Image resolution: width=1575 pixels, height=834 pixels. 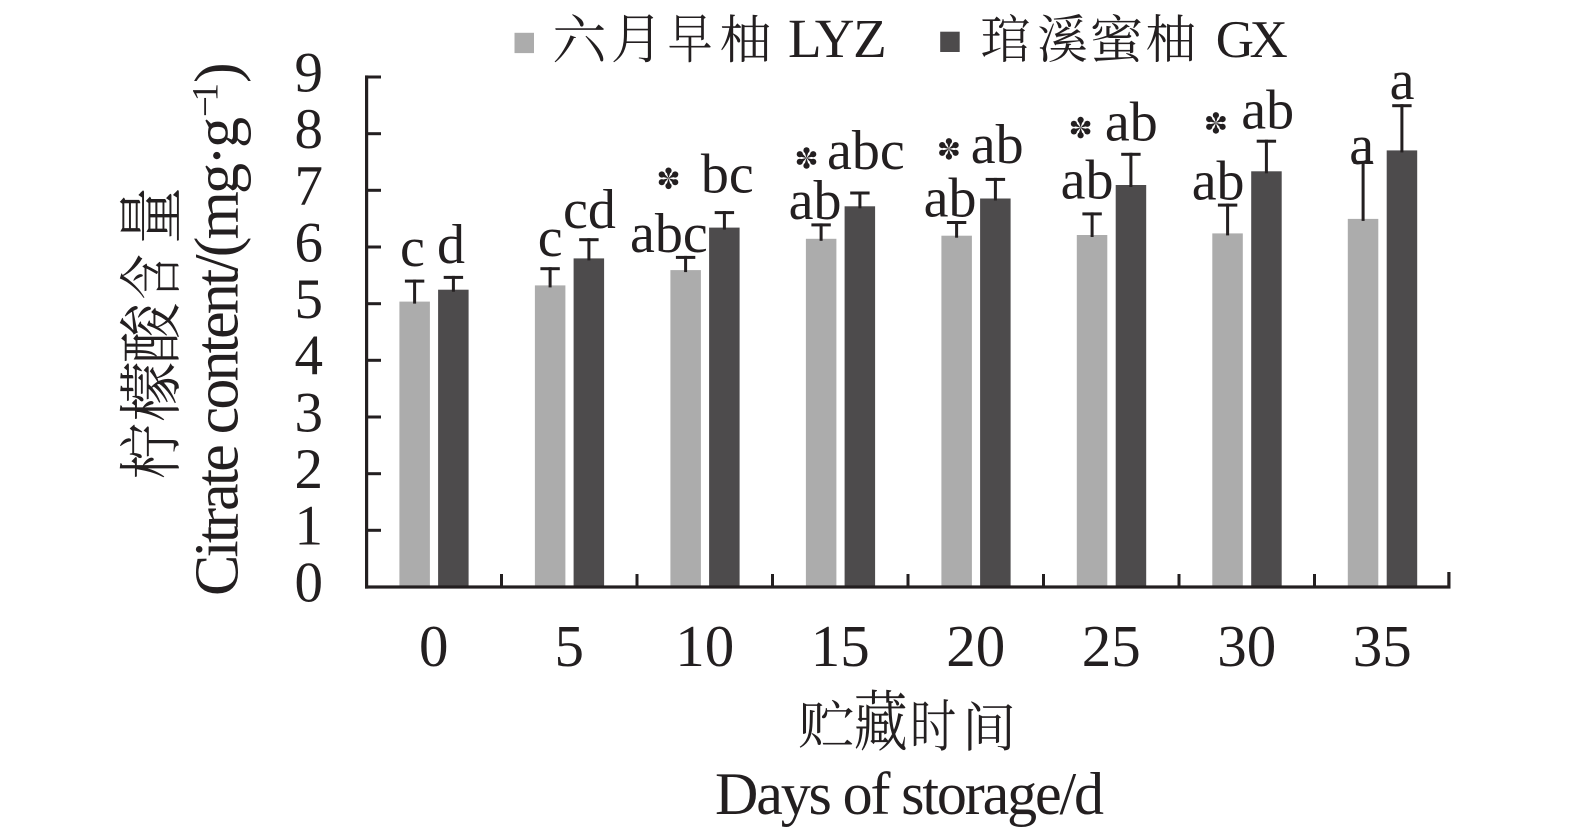 I want to click on svg-text: LYZ, so click(x=837, y=38).